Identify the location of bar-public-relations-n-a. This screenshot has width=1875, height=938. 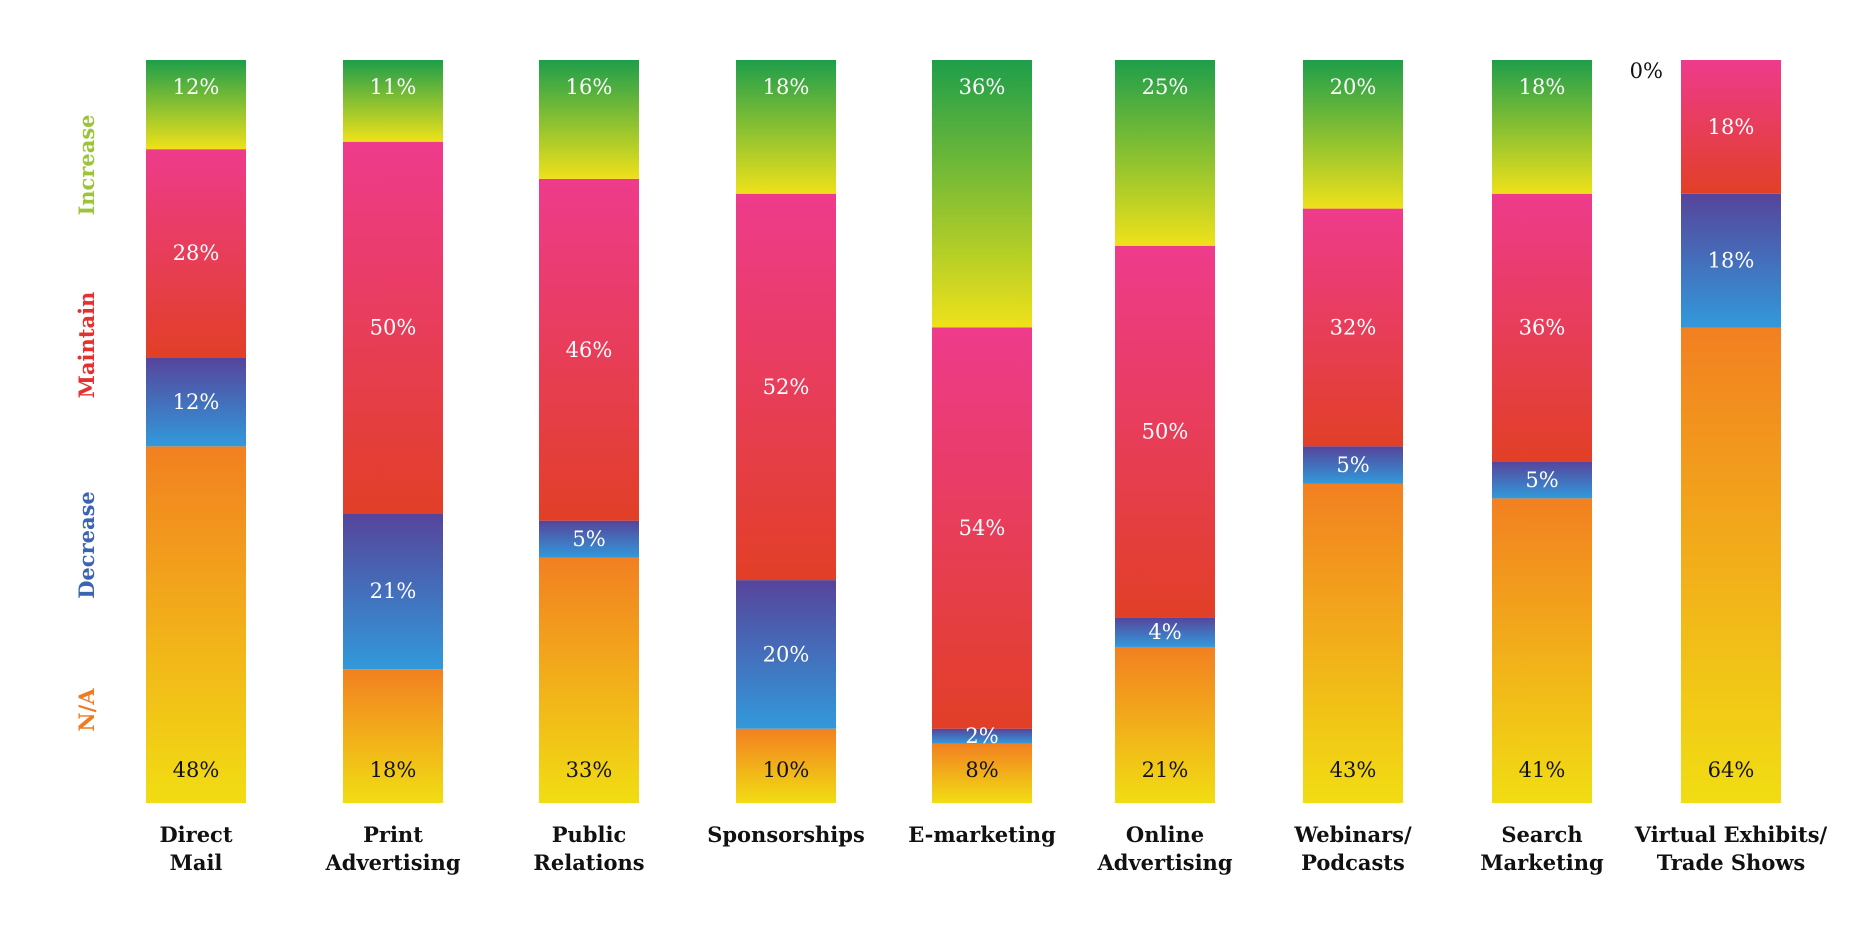
(589, 680).